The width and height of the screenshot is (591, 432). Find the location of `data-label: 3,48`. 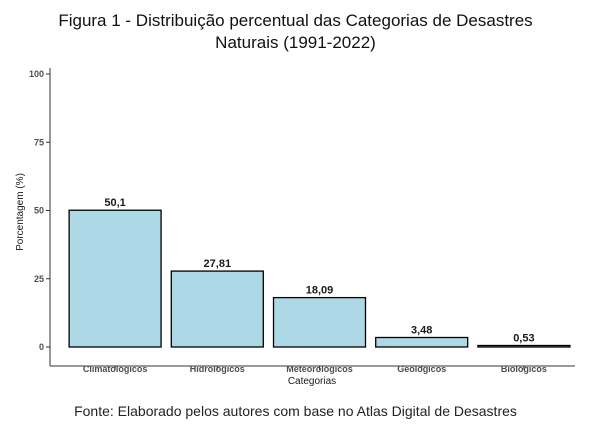

data-label: 3,48 is located at coordinates (421, 330).